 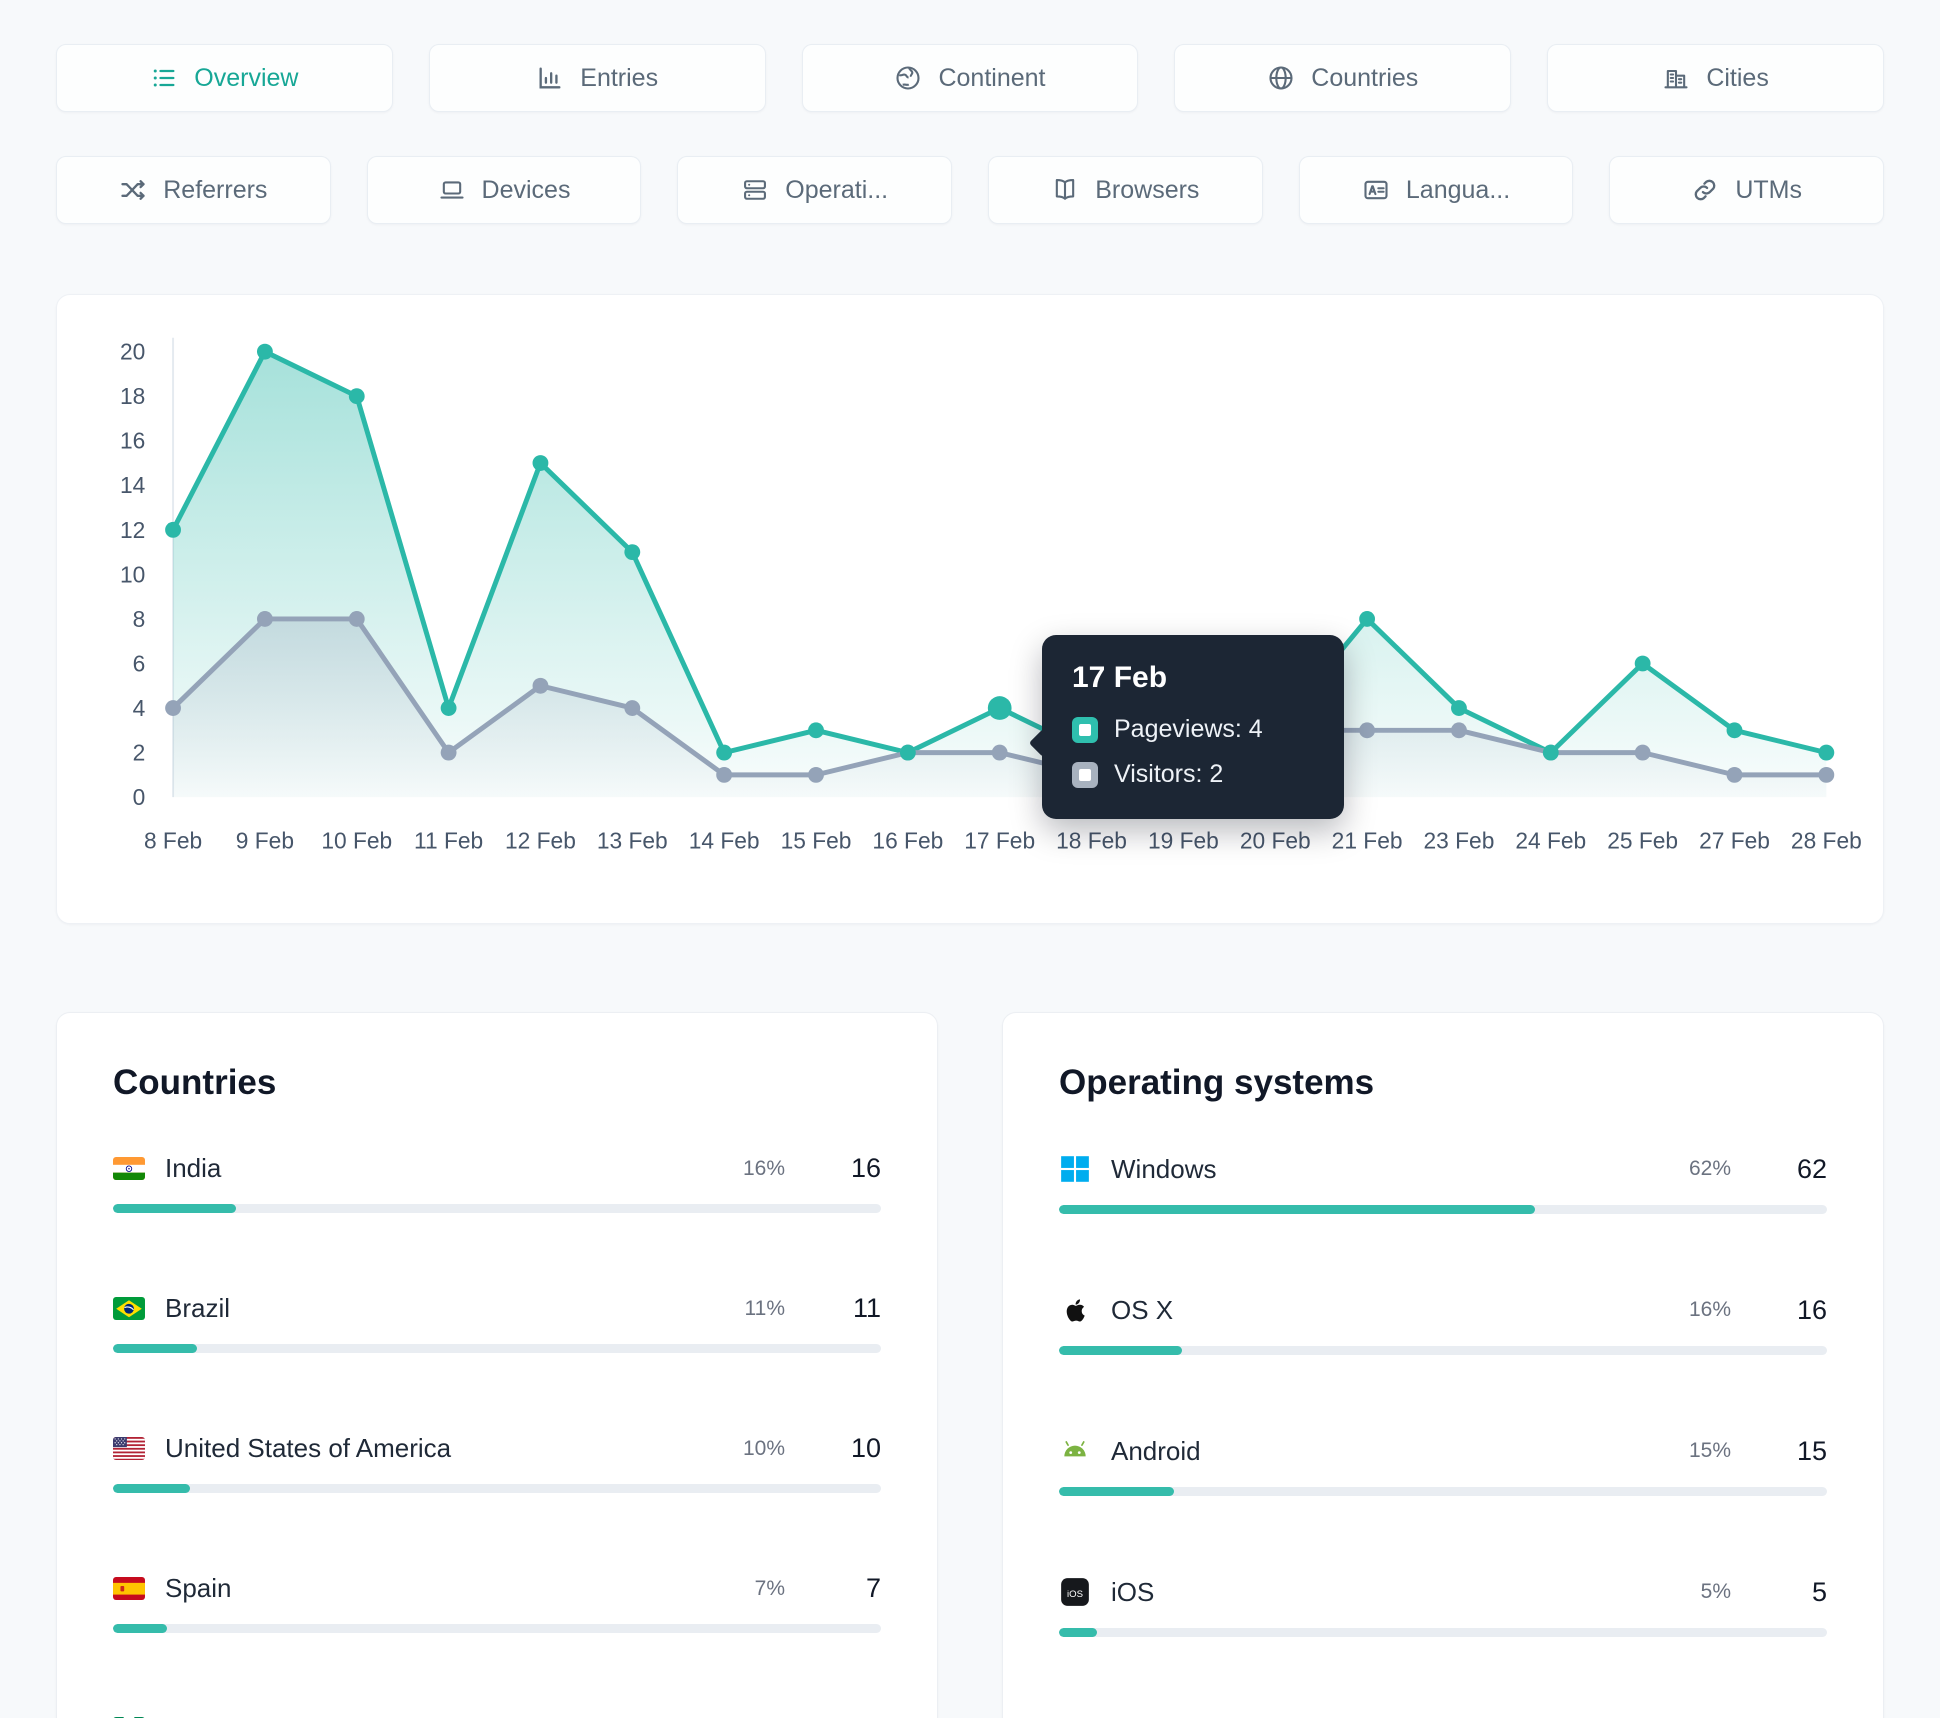 What do you see at coordinates (1075, 1310) in the screenshot?
I see `os-apple-icon` at bounding box center [1075, 1310].